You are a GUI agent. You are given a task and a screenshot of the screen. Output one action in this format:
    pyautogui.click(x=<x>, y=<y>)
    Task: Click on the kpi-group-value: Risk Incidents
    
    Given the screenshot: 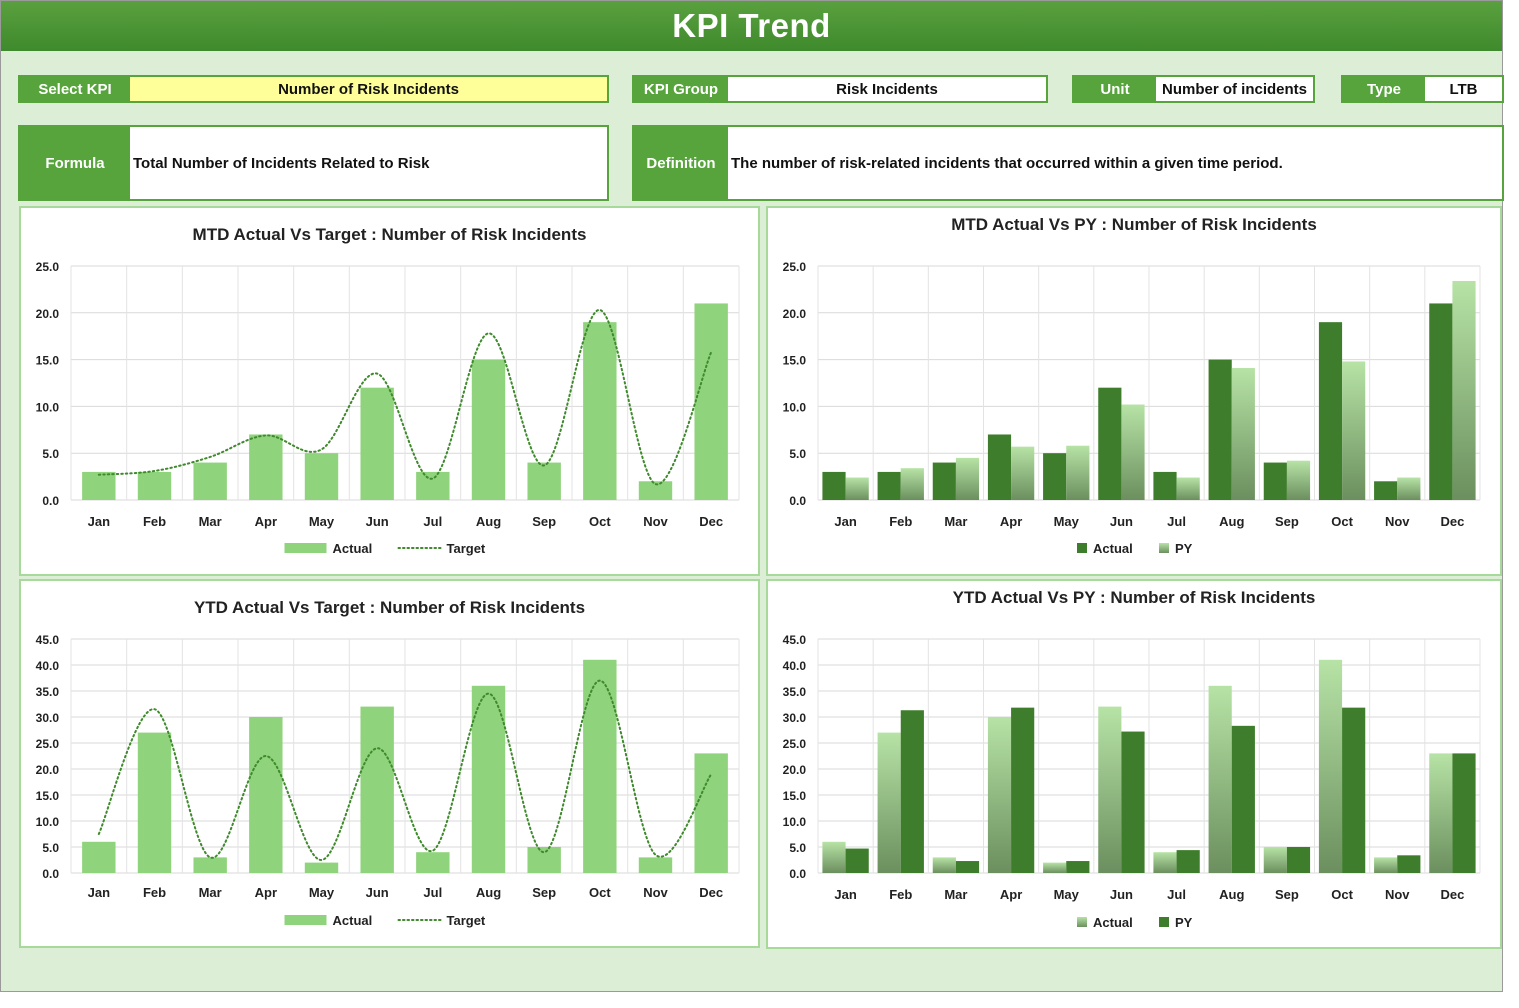 What is the action you would take?
    pyautogui.click(x=887, y=89)
    